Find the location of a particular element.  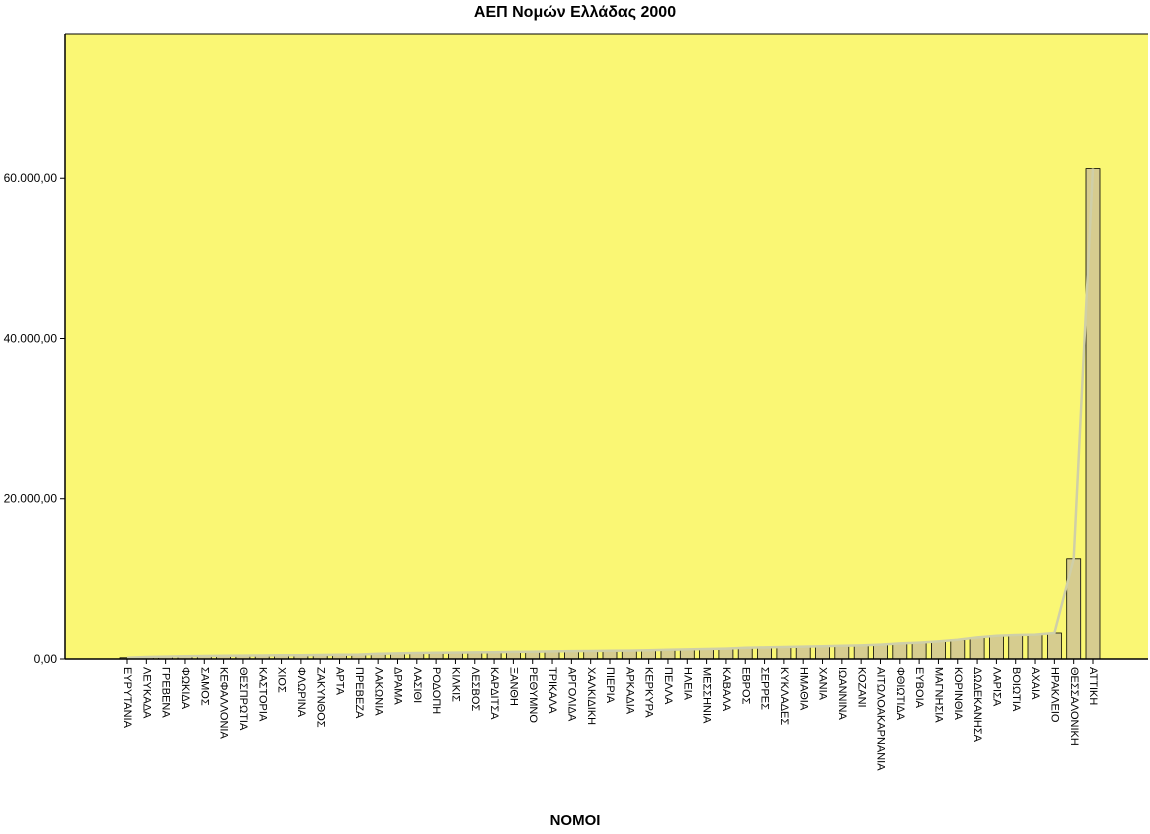

x-tick-label: ΑΡΤΑ is located at coordinates (340, 681).